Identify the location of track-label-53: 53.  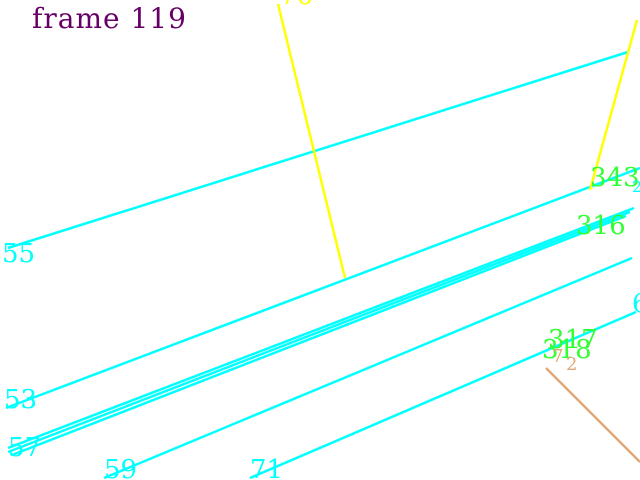
(20, 400).